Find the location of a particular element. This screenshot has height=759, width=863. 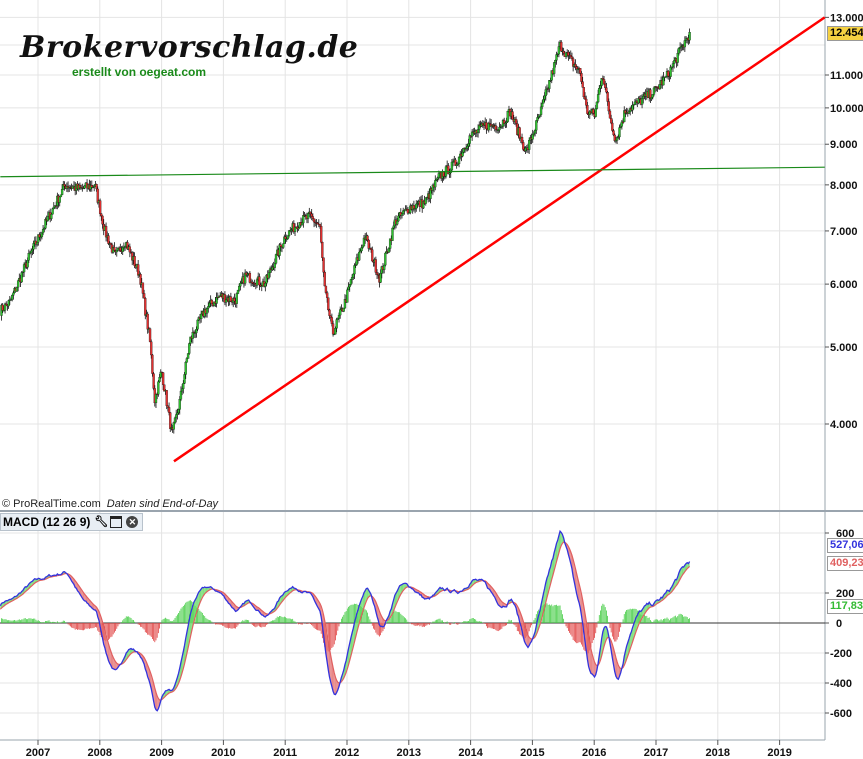

x-tick-label: 2010 is located at coordinates (223, 753).